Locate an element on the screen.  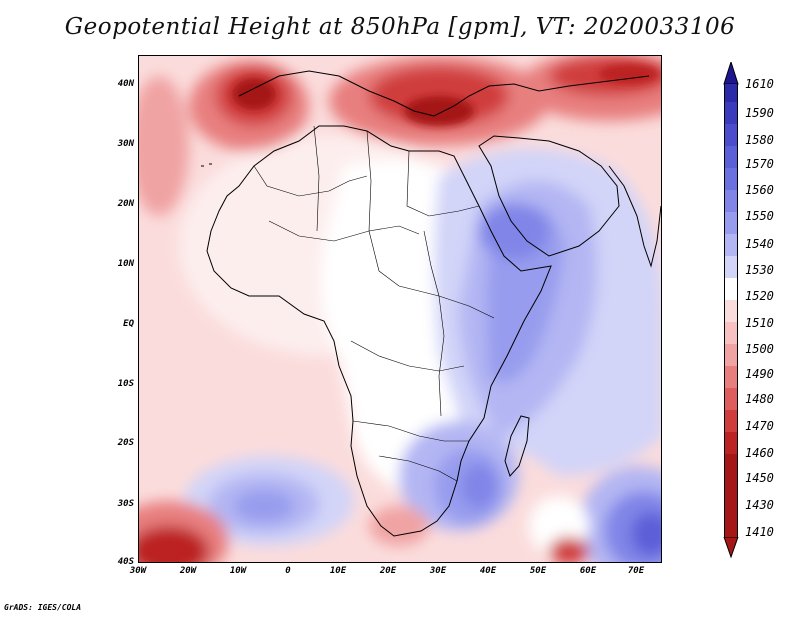
colorbar-label: 1490 is located at coordinates (759, 374).